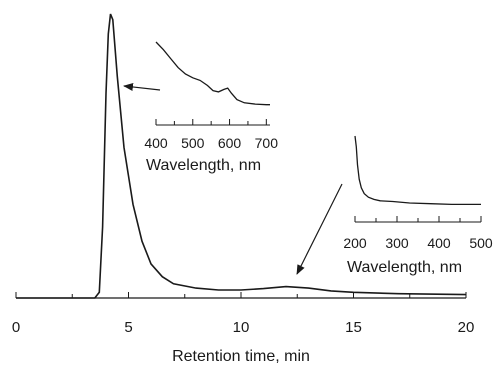 The image size is (503, 368). I want to click on inset1-spectrum-line, so click(212, 73).